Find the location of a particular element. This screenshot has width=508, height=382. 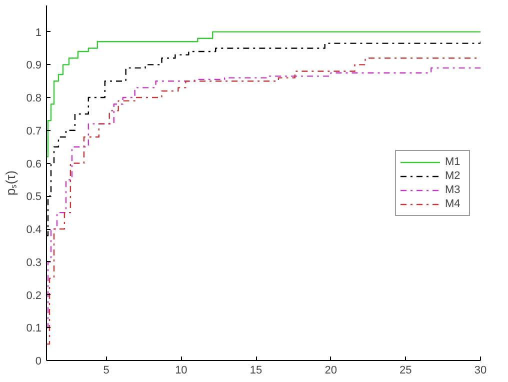

legend-label: M3 is located at coordinates (453, 189).